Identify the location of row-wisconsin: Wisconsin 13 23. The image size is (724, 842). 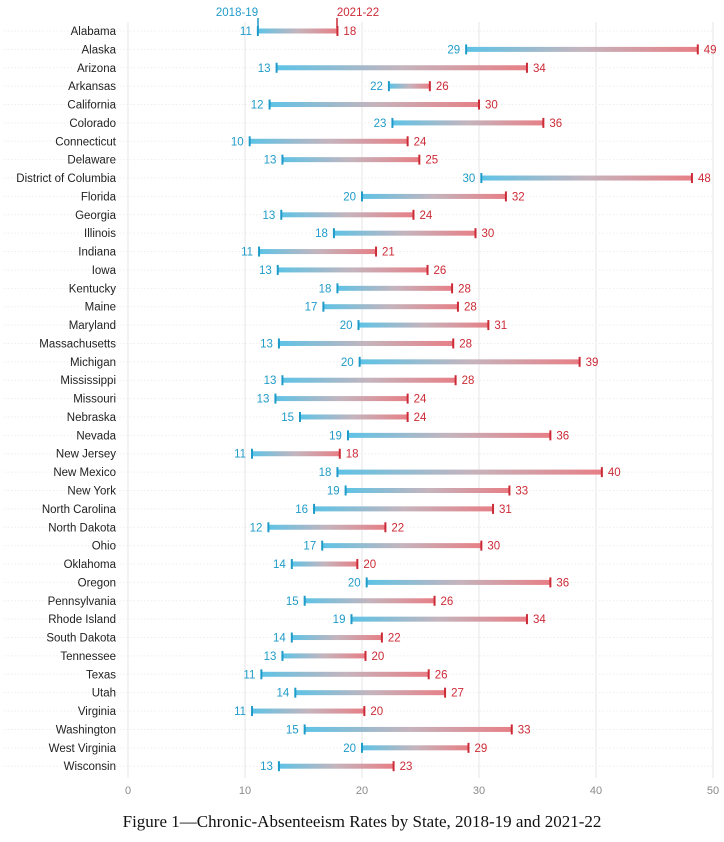
(358, 767).